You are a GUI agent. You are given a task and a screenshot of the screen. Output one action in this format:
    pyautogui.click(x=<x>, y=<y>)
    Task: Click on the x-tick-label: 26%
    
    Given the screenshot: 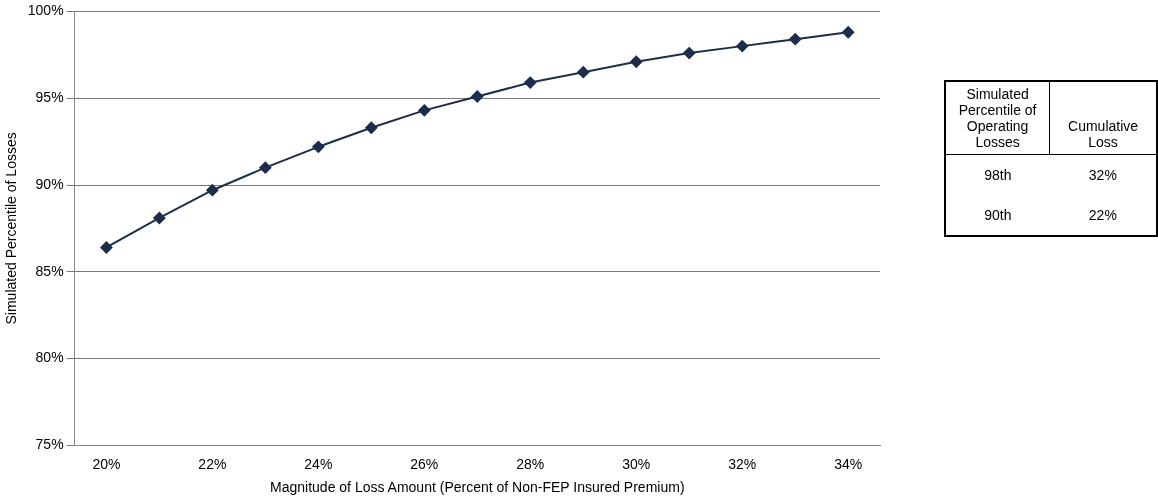 What is the action you would take?
    pyautogui.click(x=424, y=463)
    